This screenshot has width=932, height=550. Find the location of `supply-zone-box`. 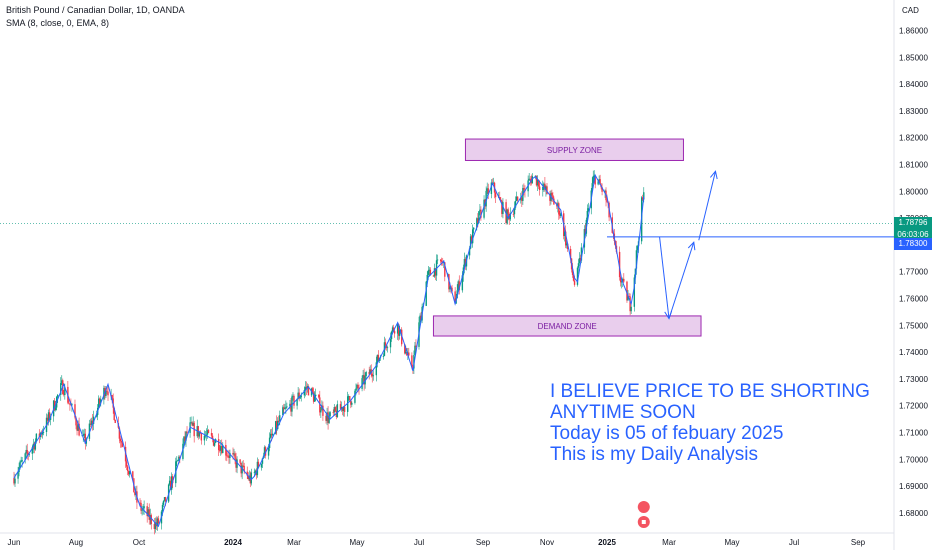

supply-zone-box is located at coordinates (574, 149).